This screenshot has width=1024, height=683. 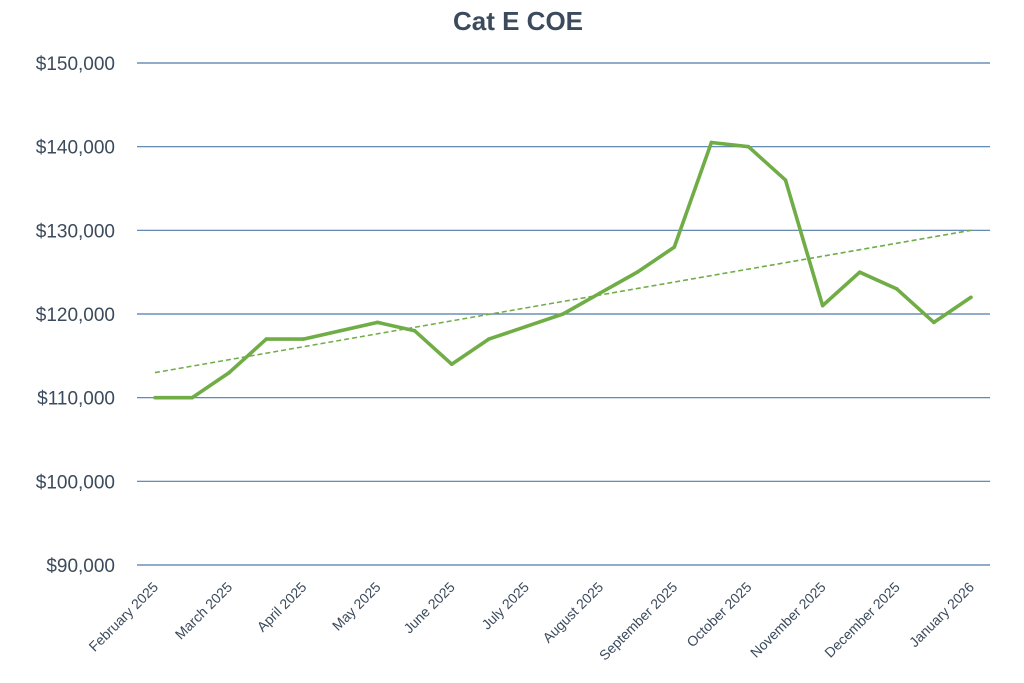 What do you see at coordinates (356, 606) in the screenshot?
I see `x-tick-label: May 2025` at bounding box center [356, 606].